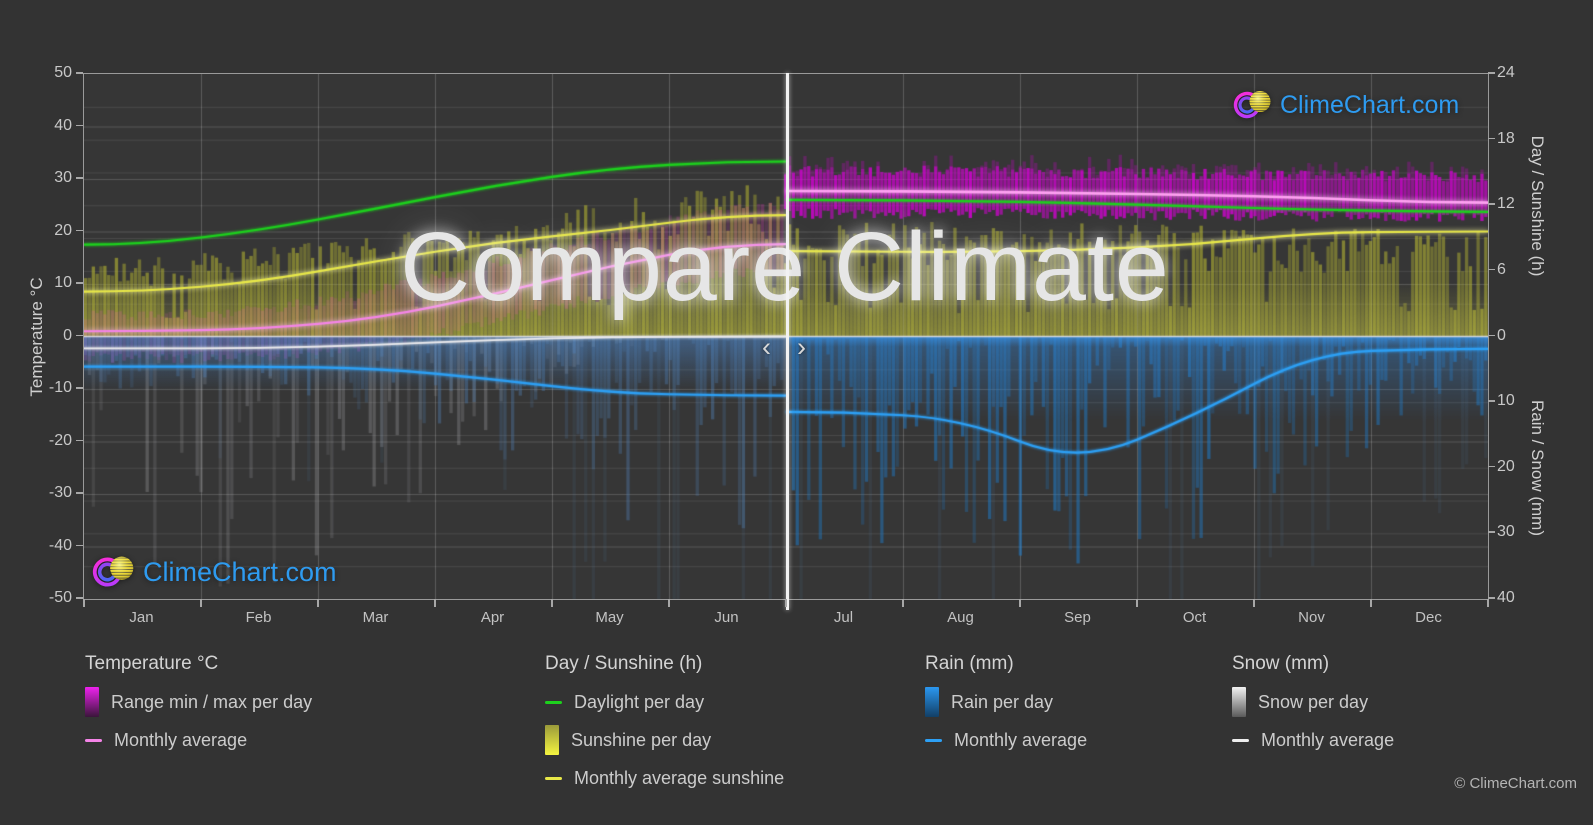 This screenshot has width=1593, height=825. What do you see at coordinates (1501, 269) in the screenshot?
I see `day-tick-label: 6` at bounding box center [1501, 269].